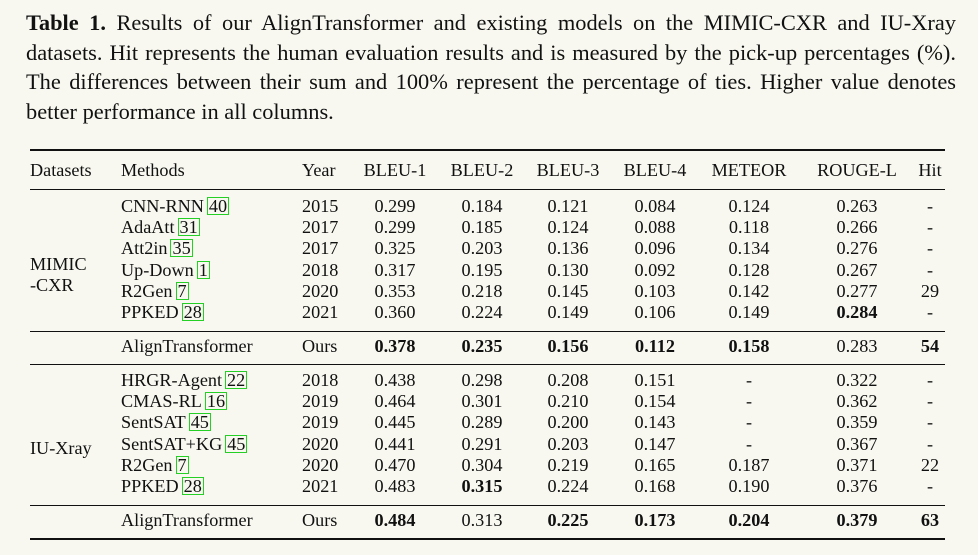  I want to click on value-cell: 0.200, so click(568, 422).